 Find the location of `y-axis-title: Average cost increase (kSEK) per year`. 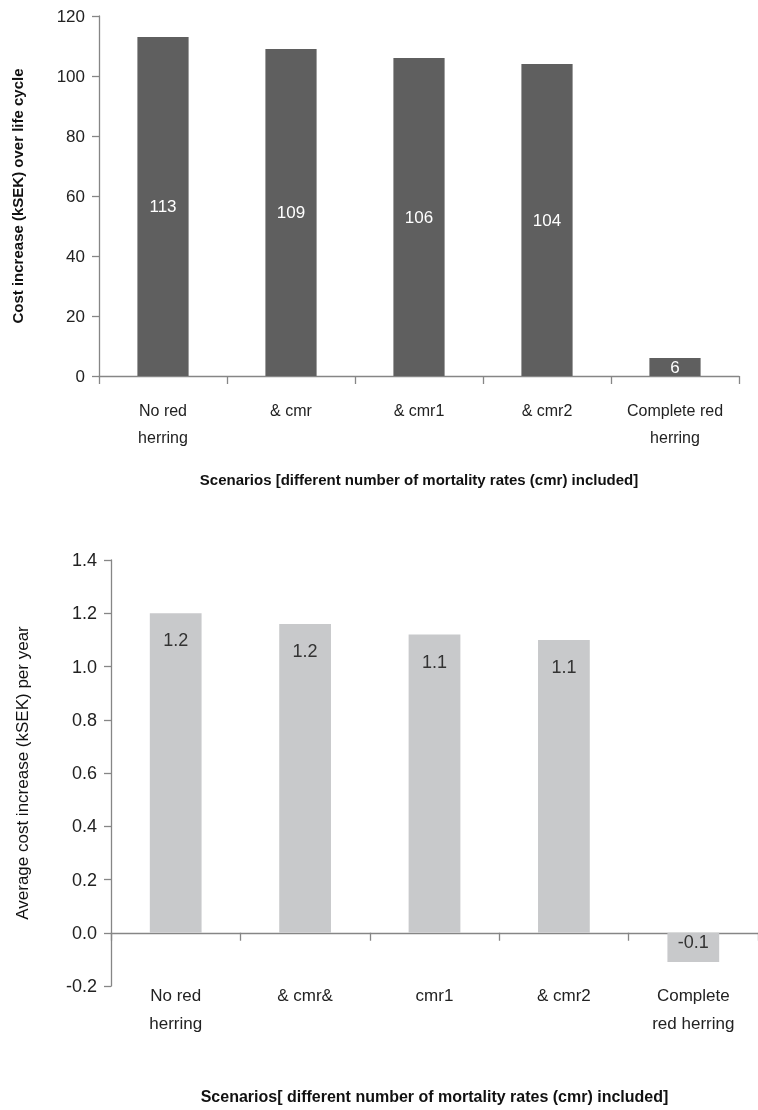

y-axis-title: Average cost increase (kSEK) per year is located at coordinates (22, 772).